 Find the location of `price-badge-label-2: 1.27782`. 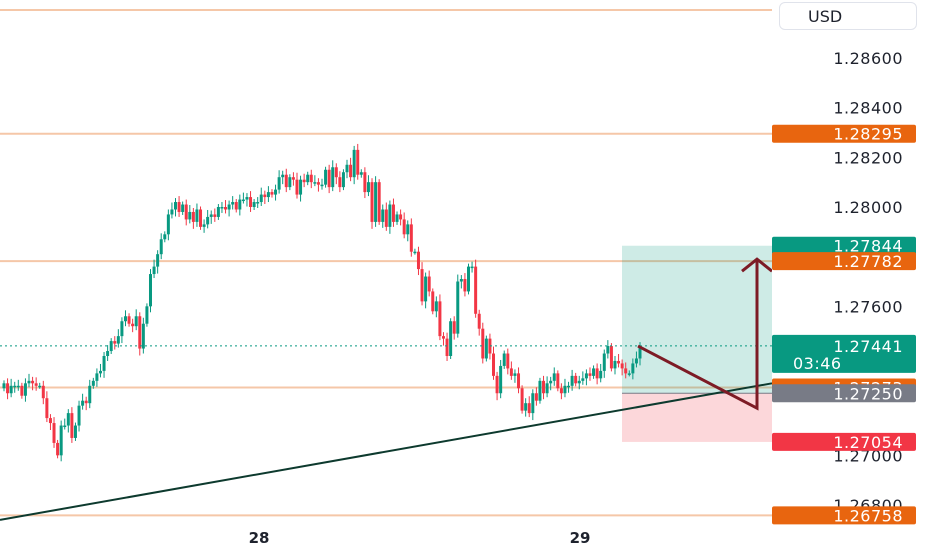

price-badge-label-2: 1.27782 is located at coordinates (868, 261).